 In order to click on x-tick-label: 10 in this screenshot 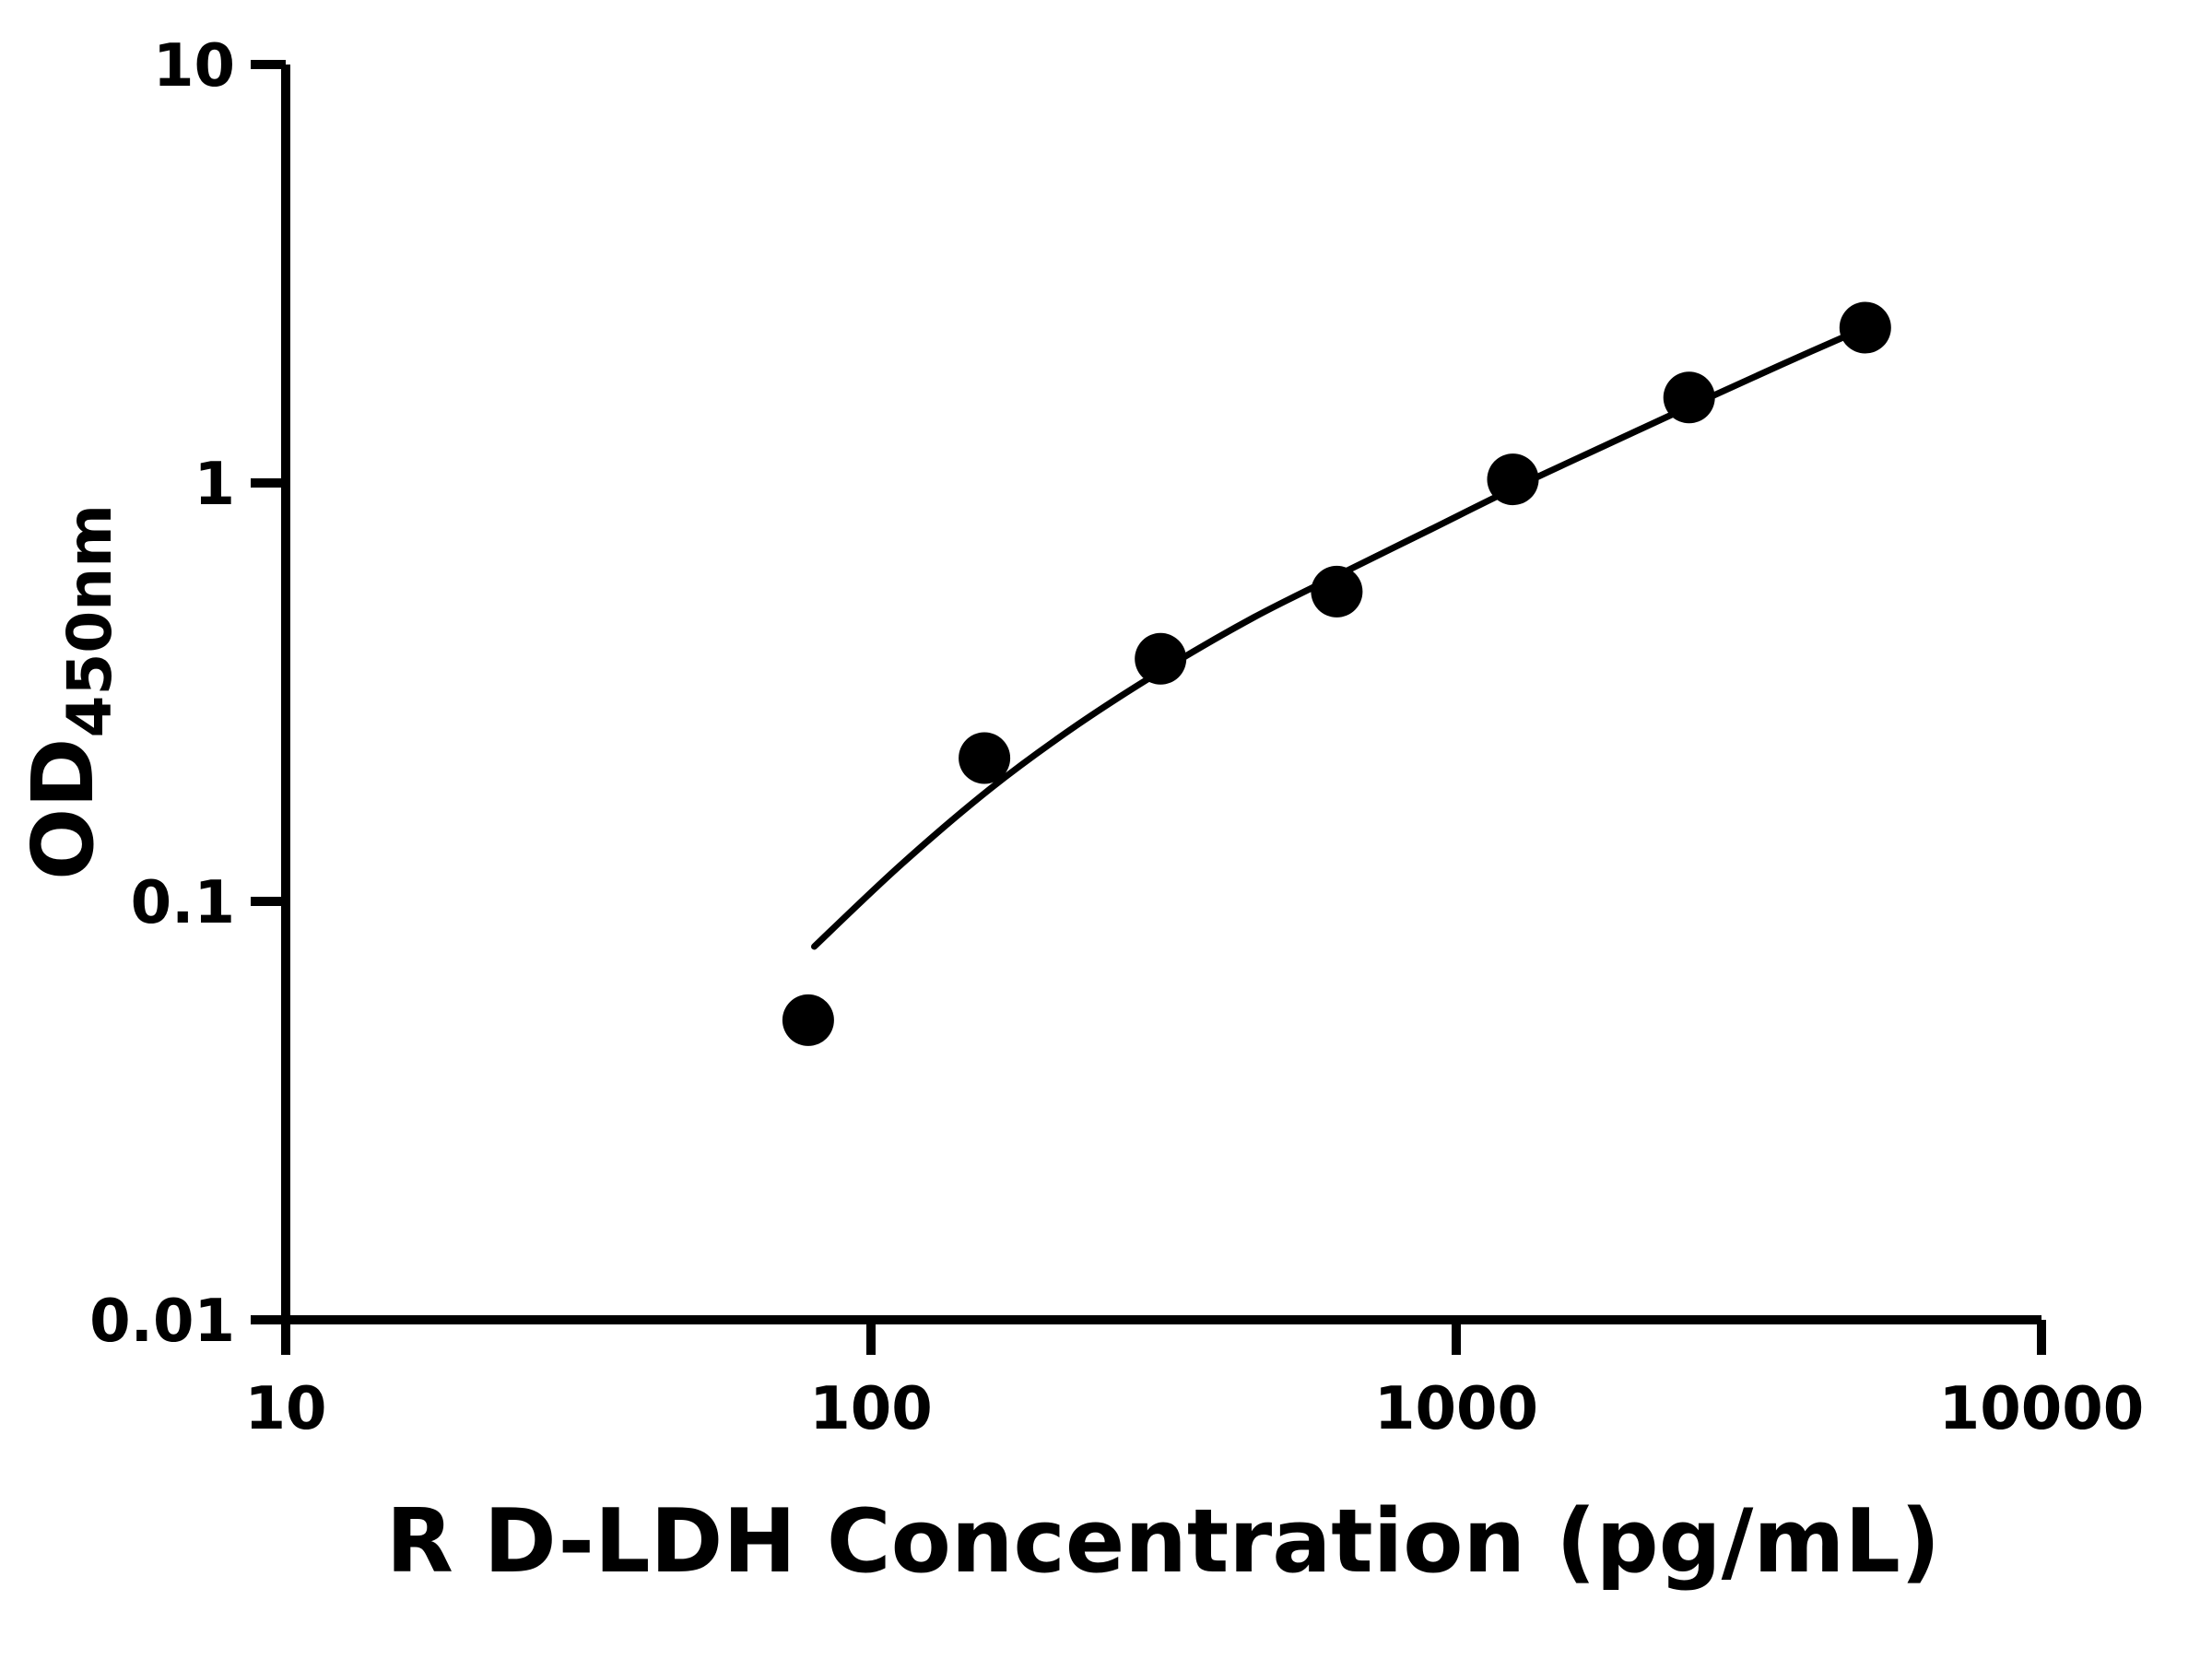, I will do `click(285, 1409)`.